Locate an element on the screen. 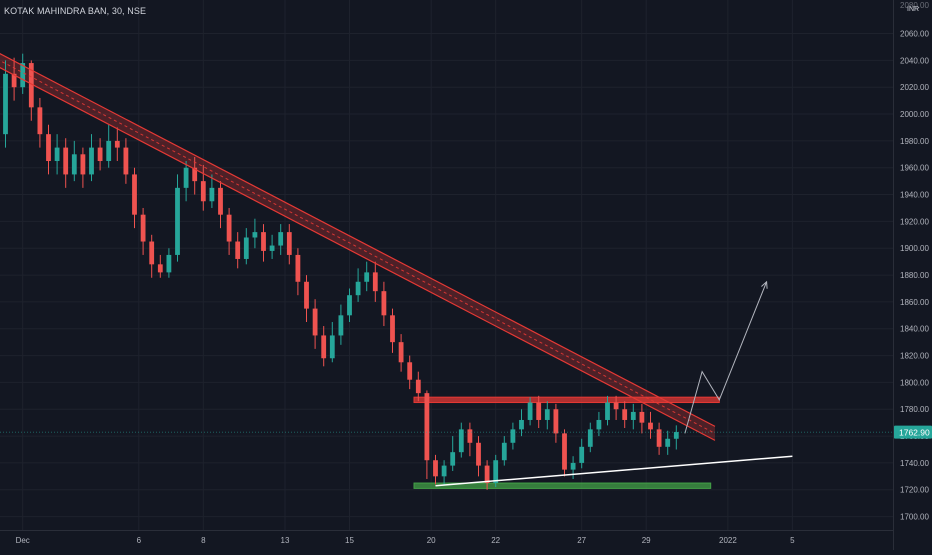  y-tick-label: 1940.00 is located at coordinates (914, 195).